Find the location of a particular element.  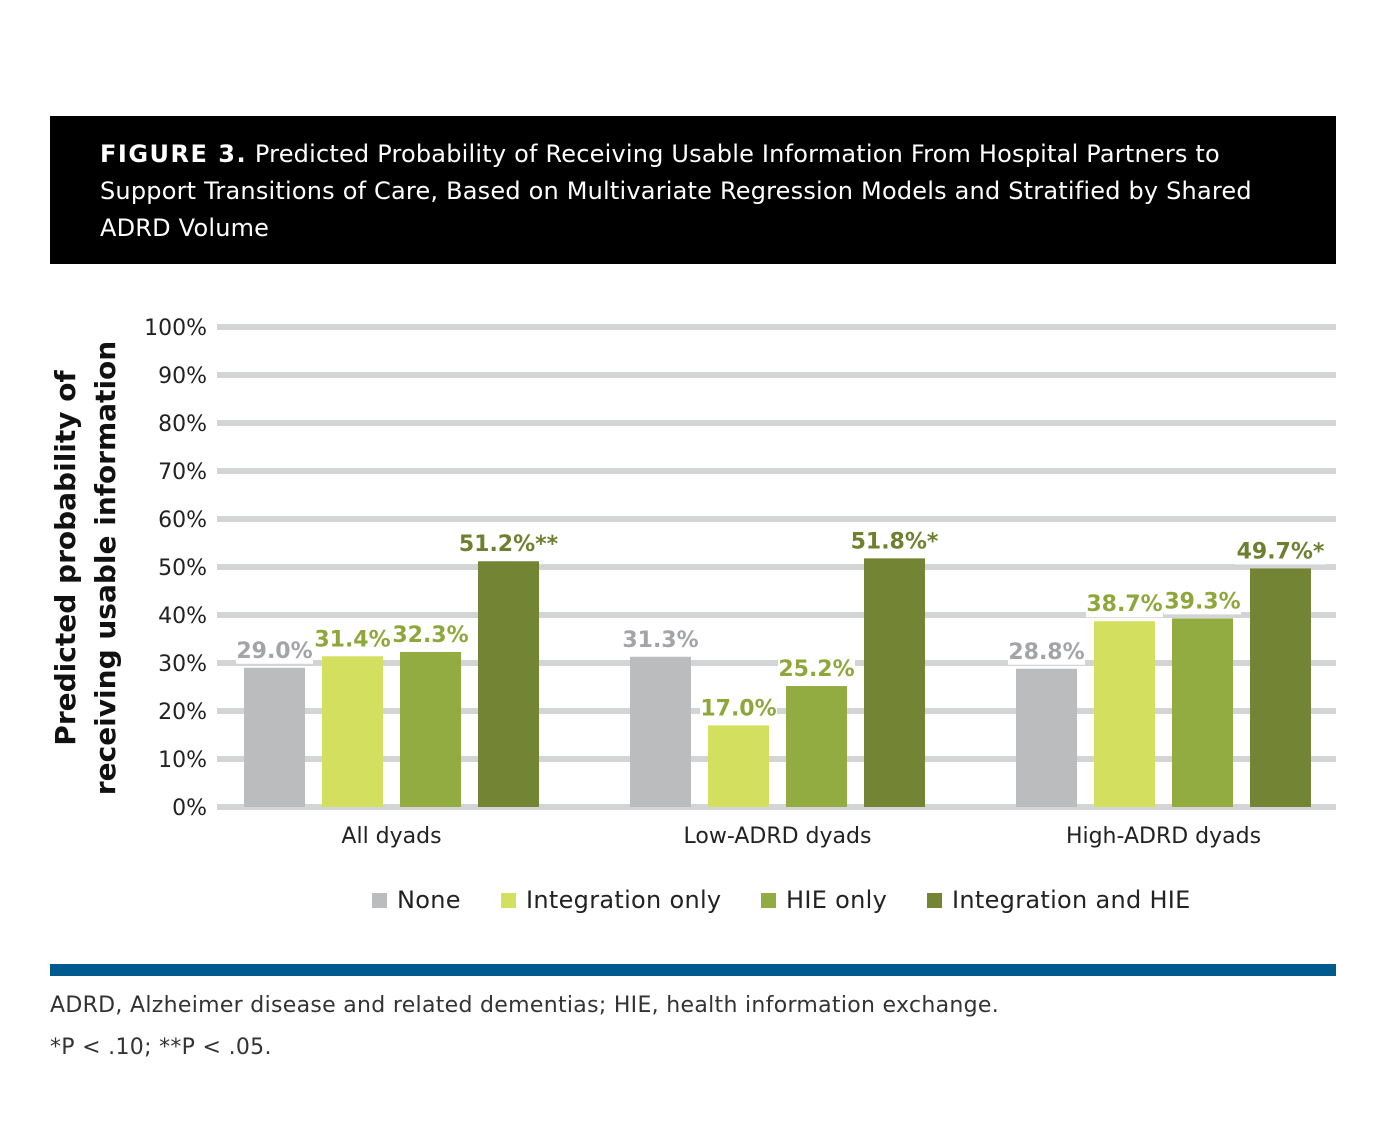

bar-value-label: 38.7% is located at coordinates (1124, 604).